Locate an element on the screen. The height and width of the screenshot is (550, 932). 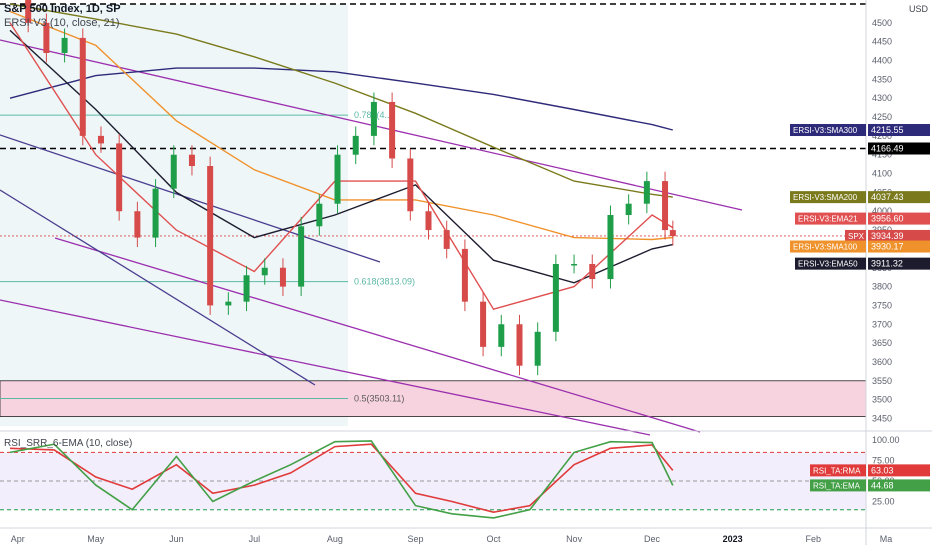
value-tag-text: 3934.39 is located at coordinates (887, 236).